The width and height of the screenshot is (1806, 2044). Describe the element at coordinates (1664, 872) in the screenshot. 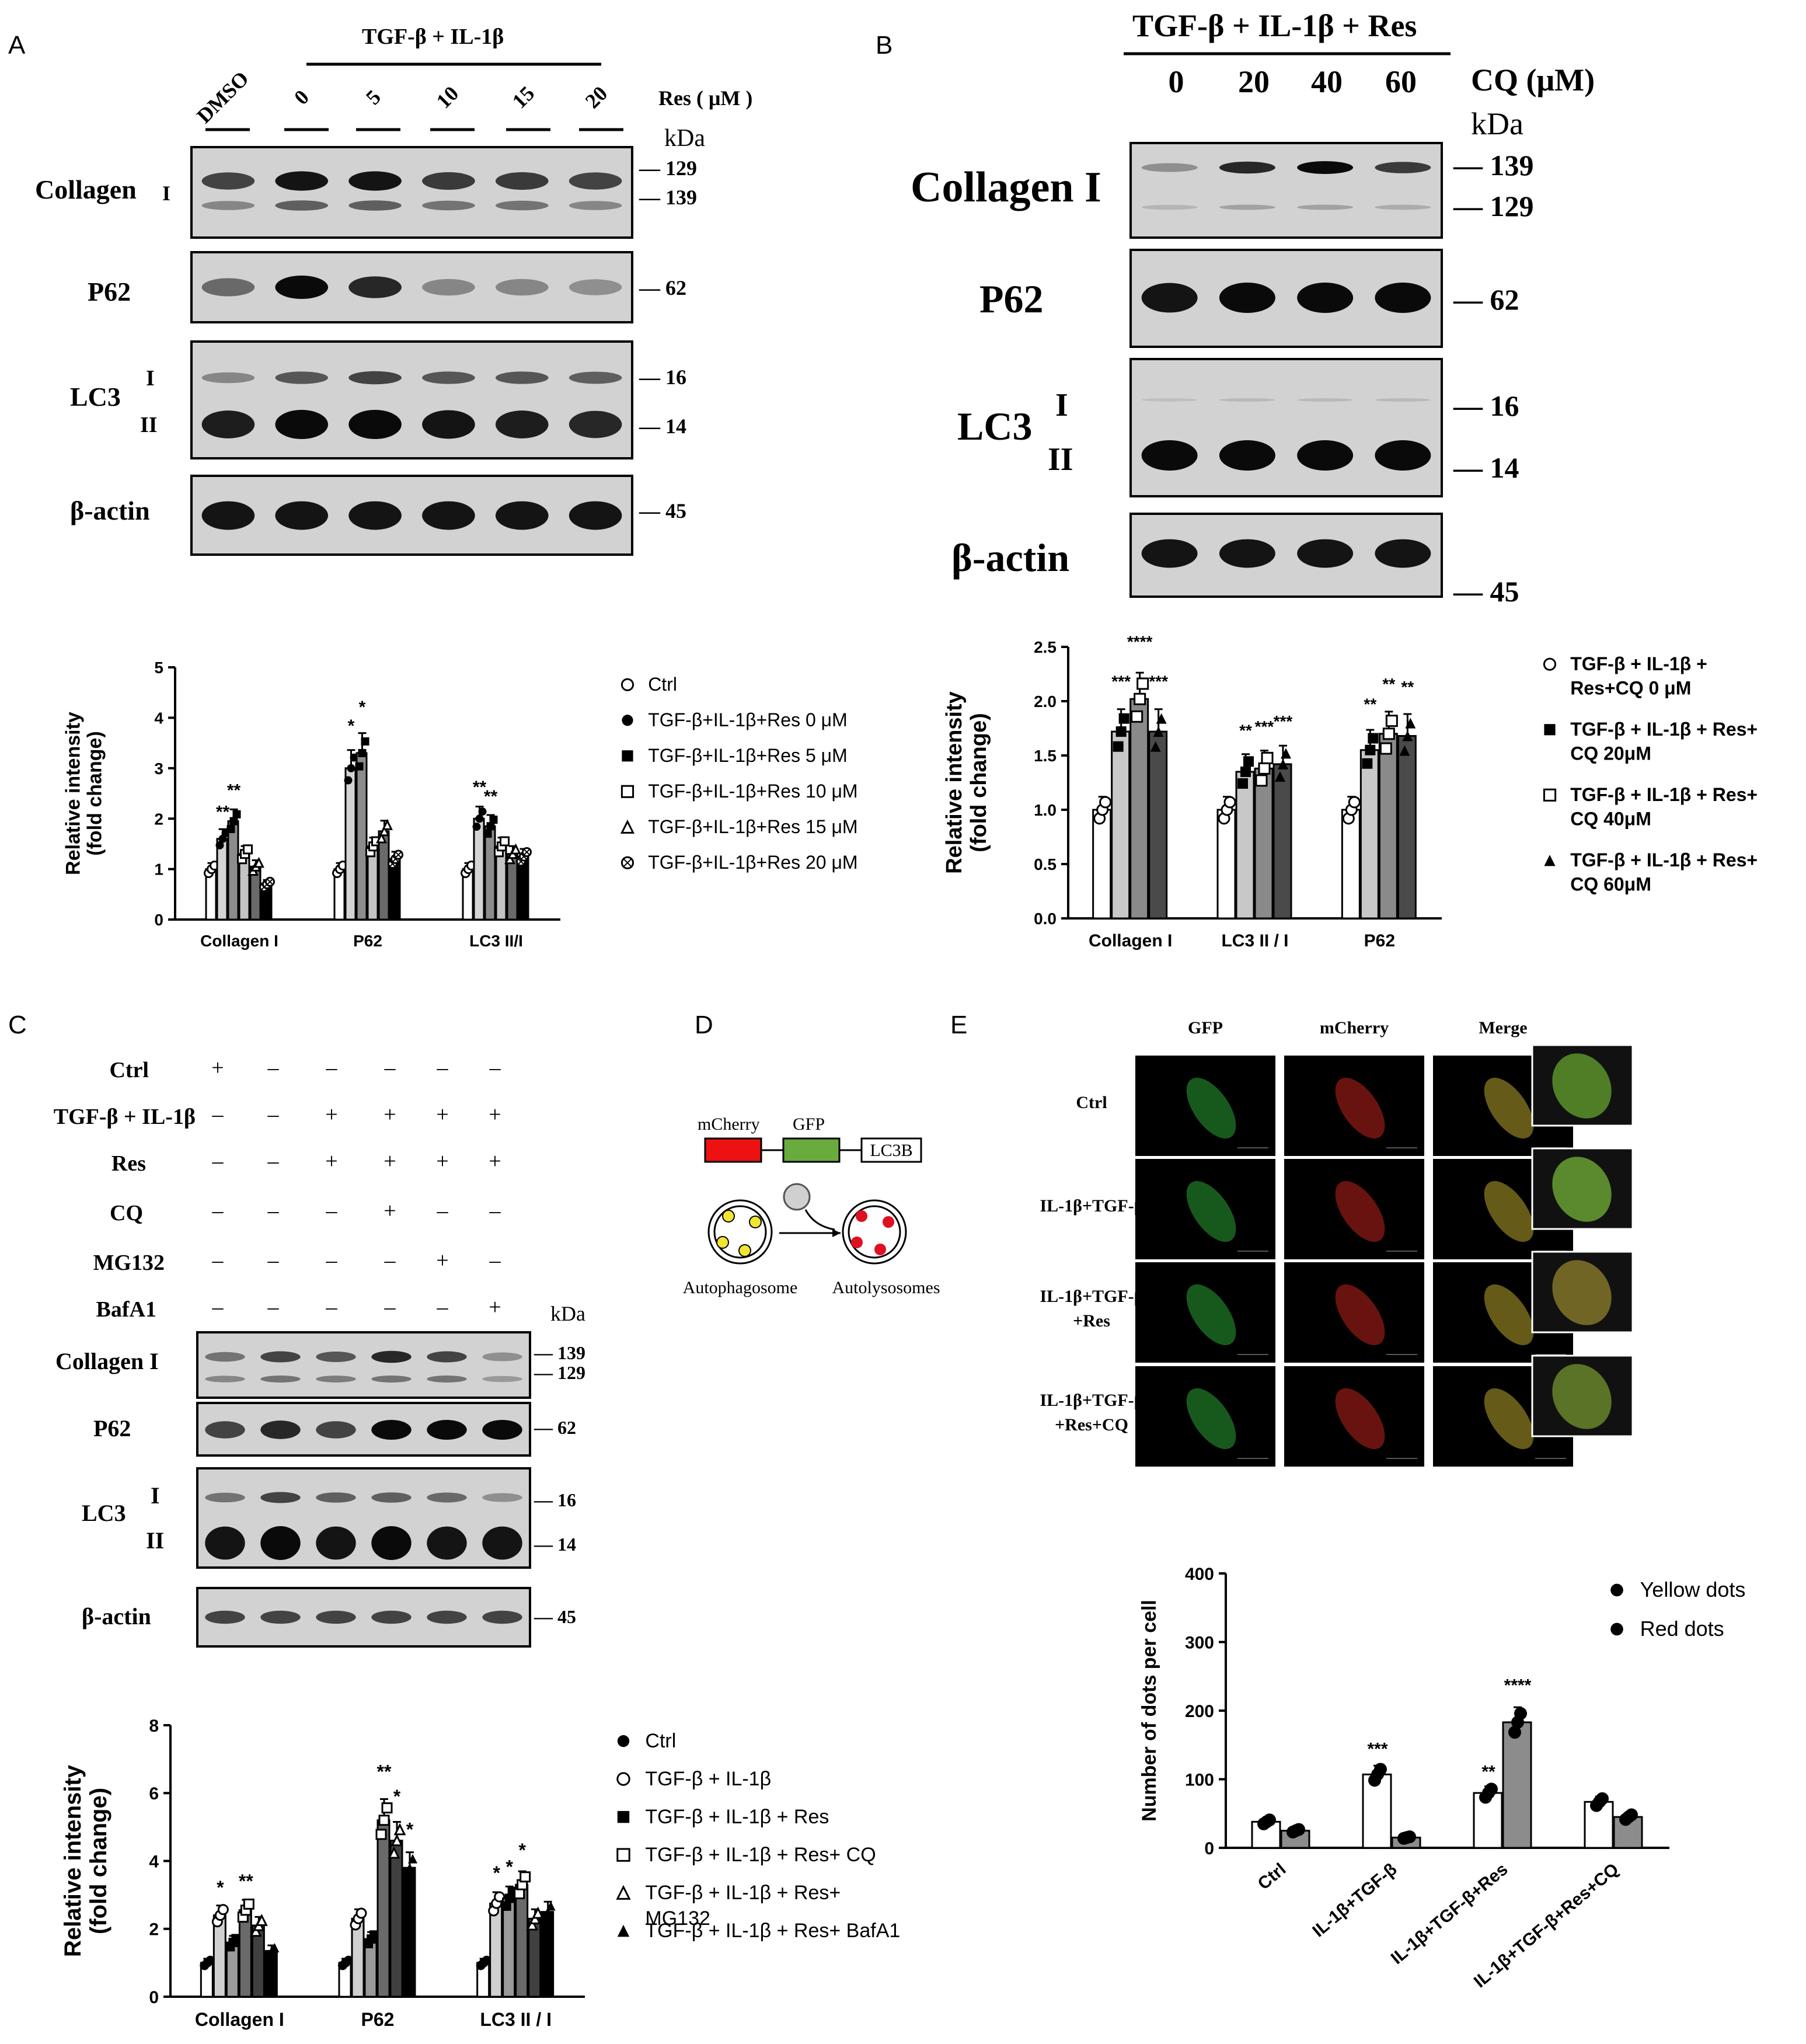

I see `legend-entry: TGF-β + IL-1β + Res+ CQ 60μM` at that location.